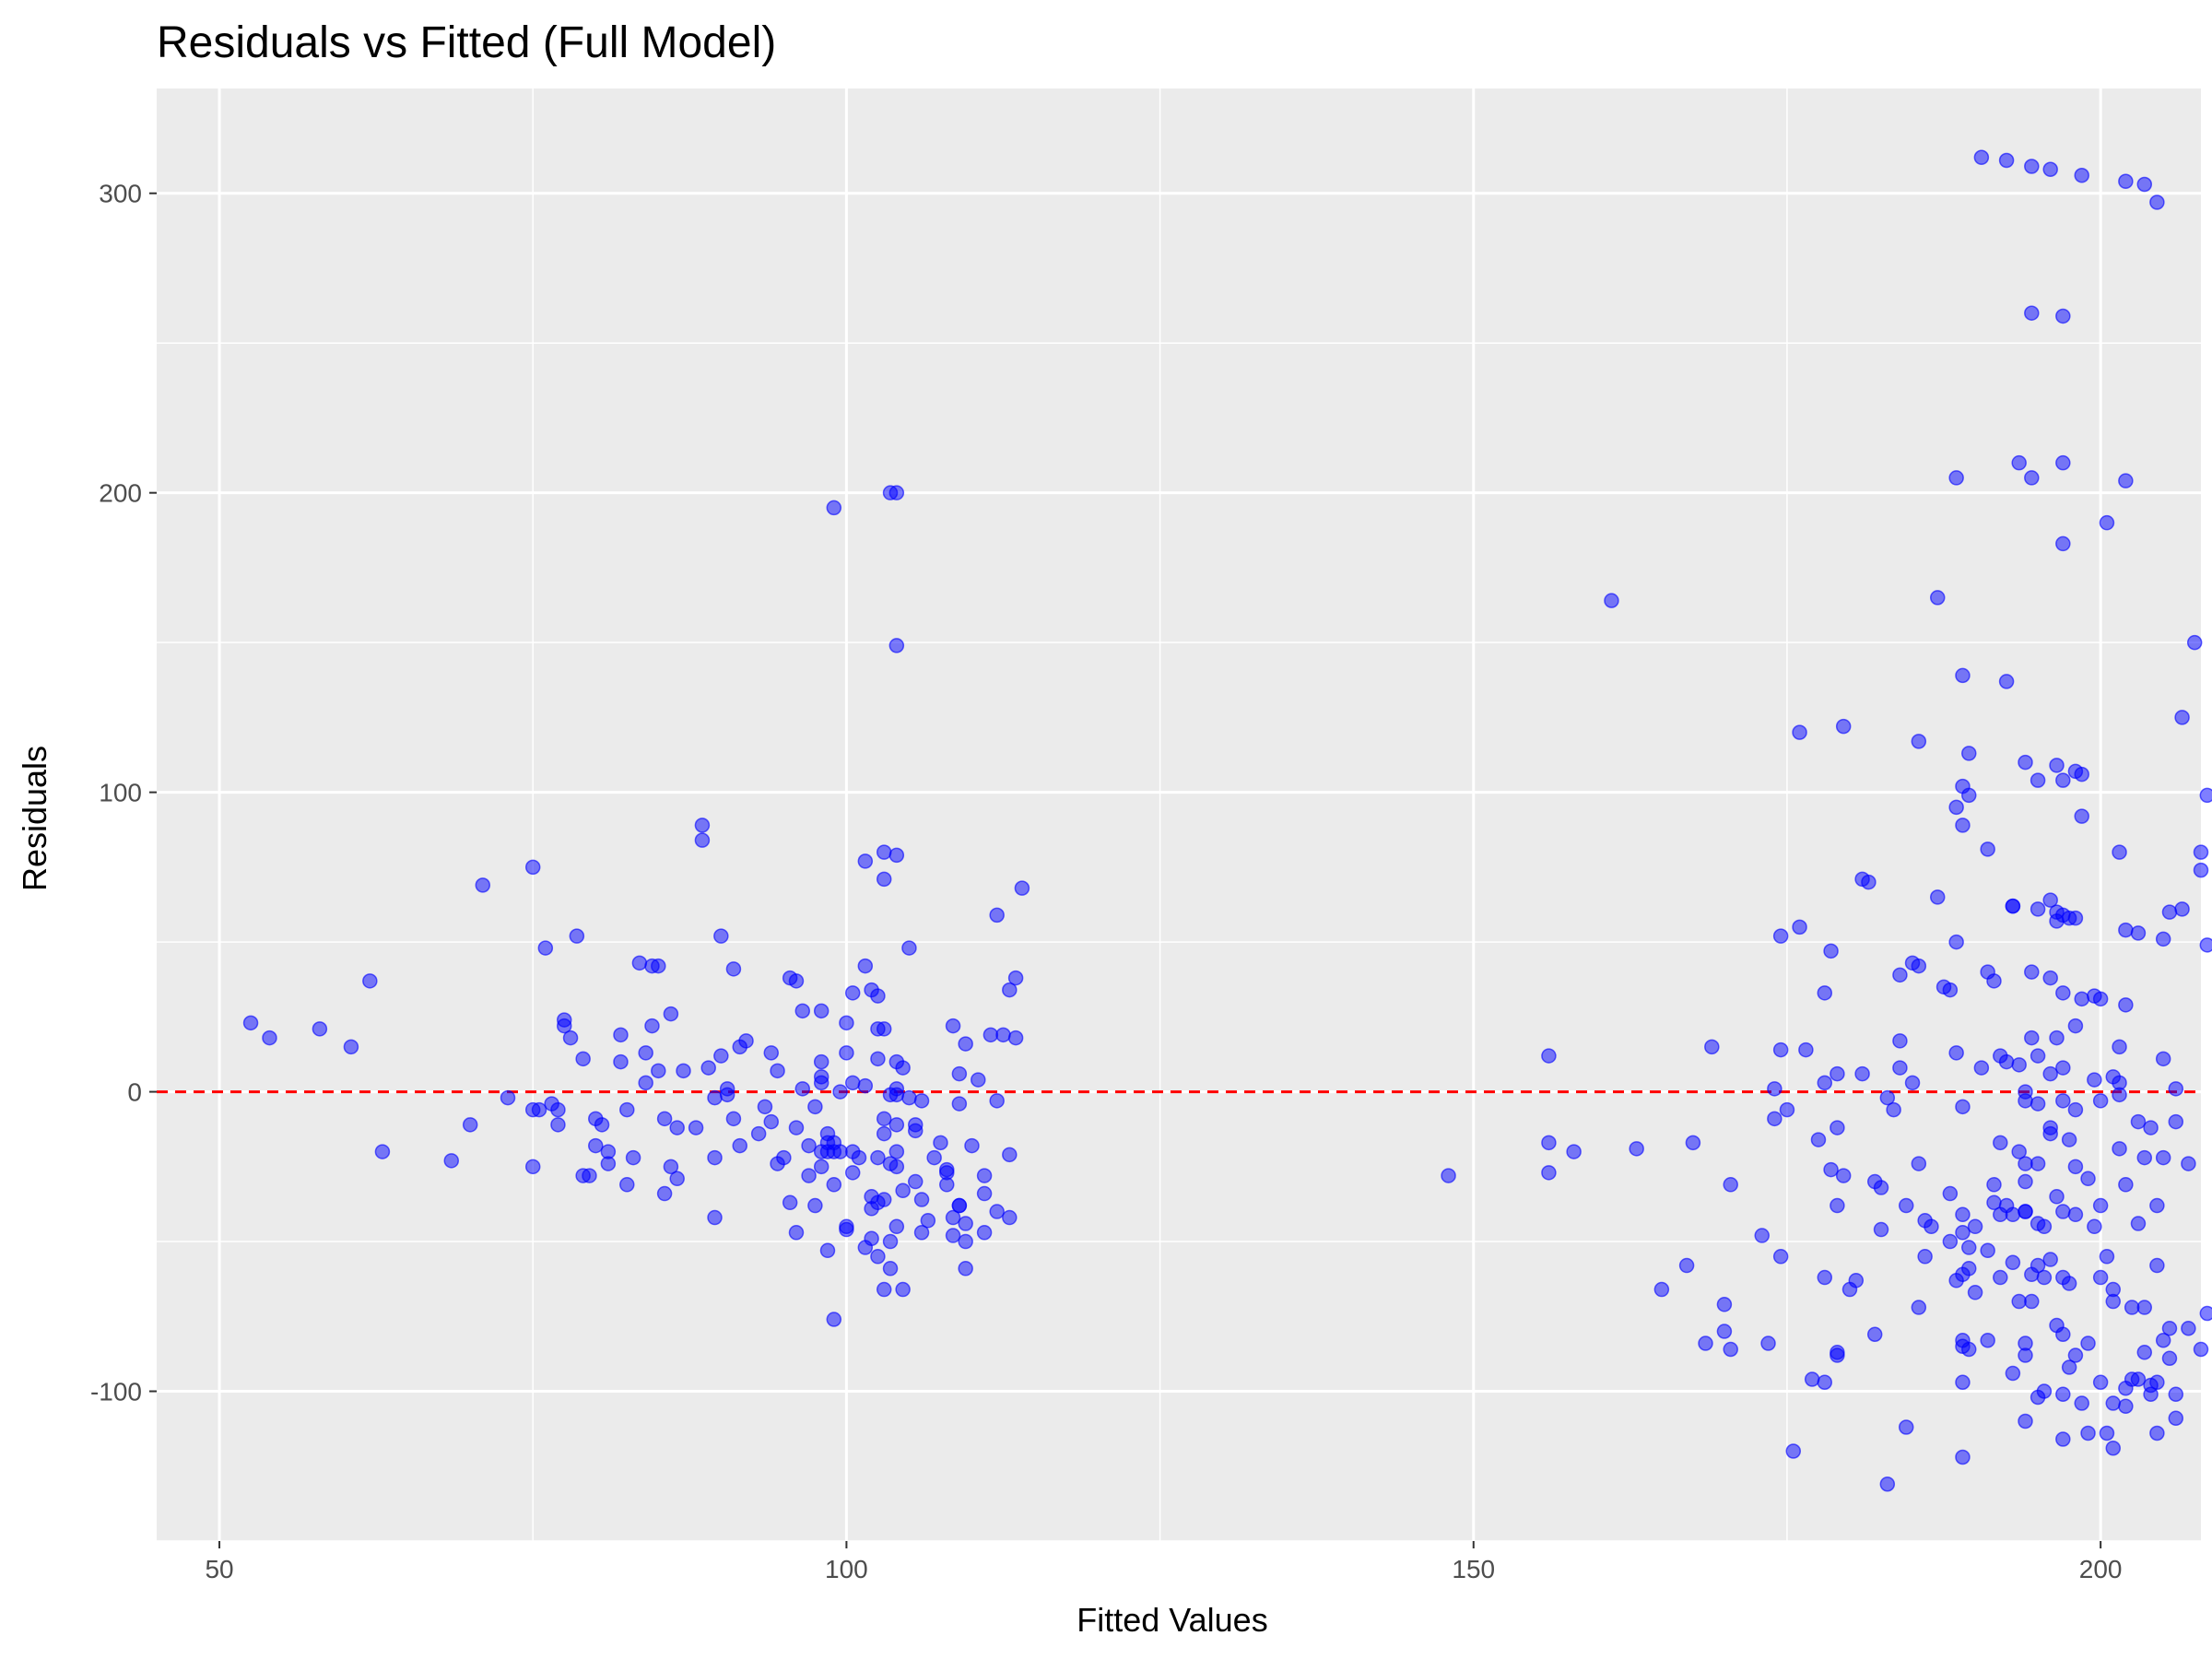 The image size is (2212, 1659). Describe the element at coordinates (120, 493) in the screenshot. I see `y-tick-label: 200` at that location.